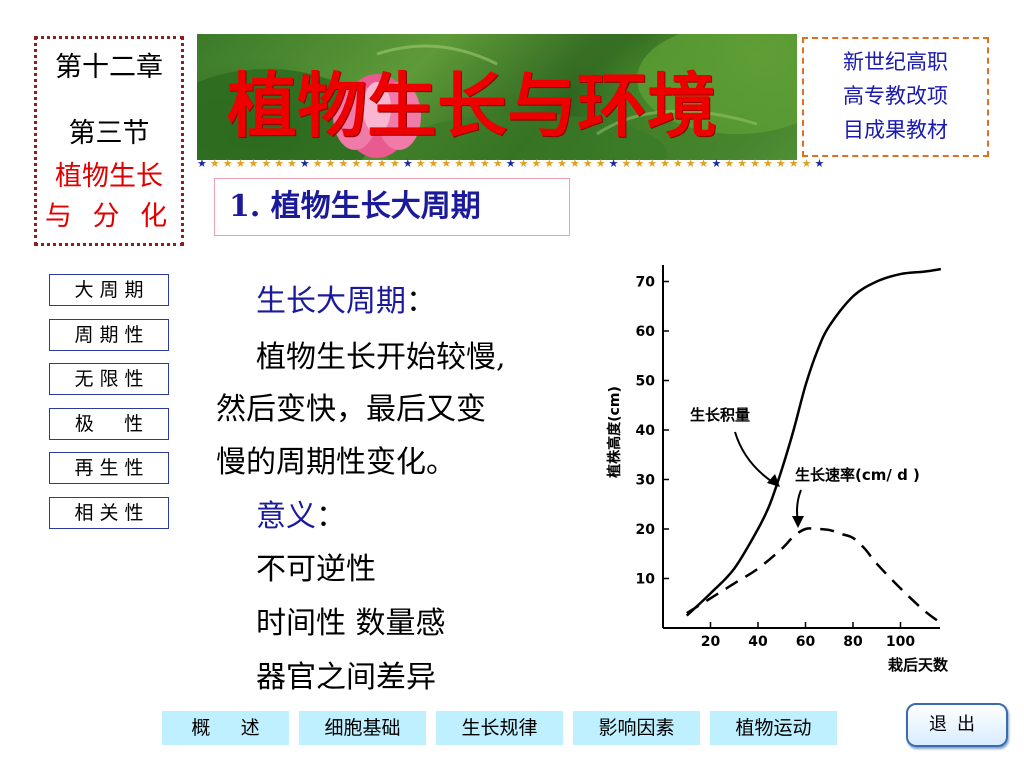 The image size is (1024, 768). I want to click on significance-heading-row: 意义：, so click(301, 513).